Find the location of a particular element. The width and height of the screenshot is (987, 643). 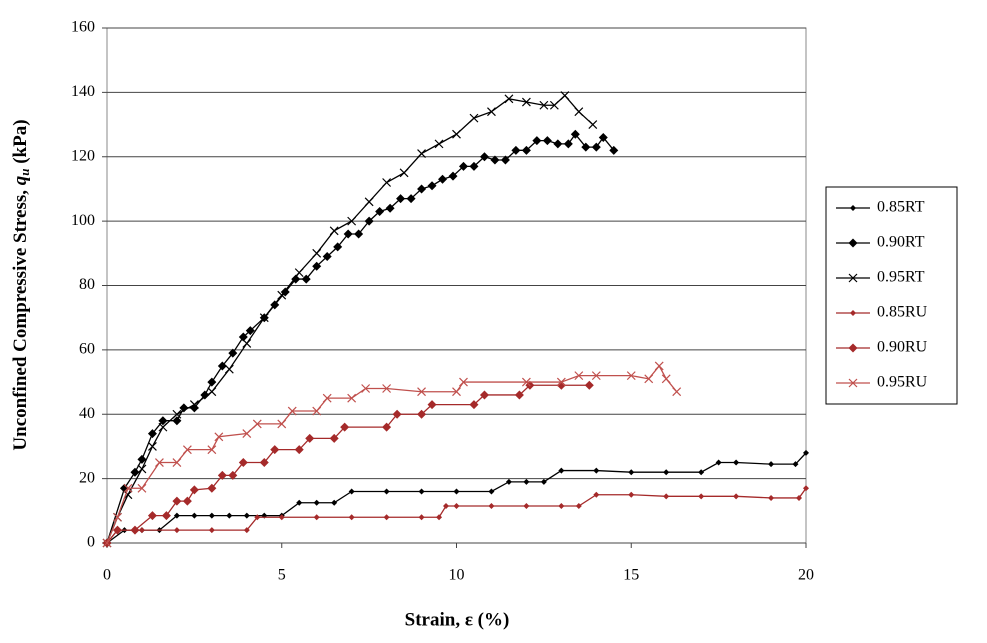

legend-label: 0.85RT is located at coordinates (901, 207).